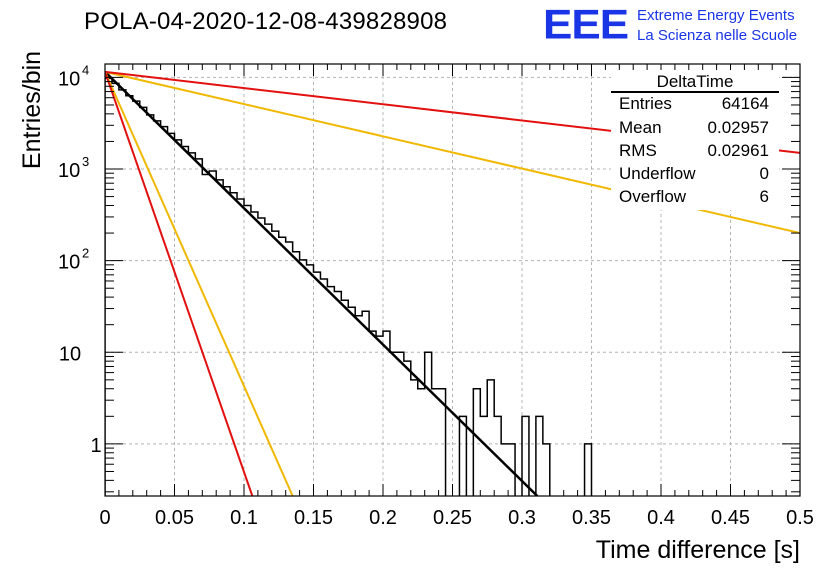 The height and width of the screenshot is (572, 836). What do you see at coordinates (638, 150) in the screenshot?
I see `stats-key: RMS` at bounding box center [638, 150].